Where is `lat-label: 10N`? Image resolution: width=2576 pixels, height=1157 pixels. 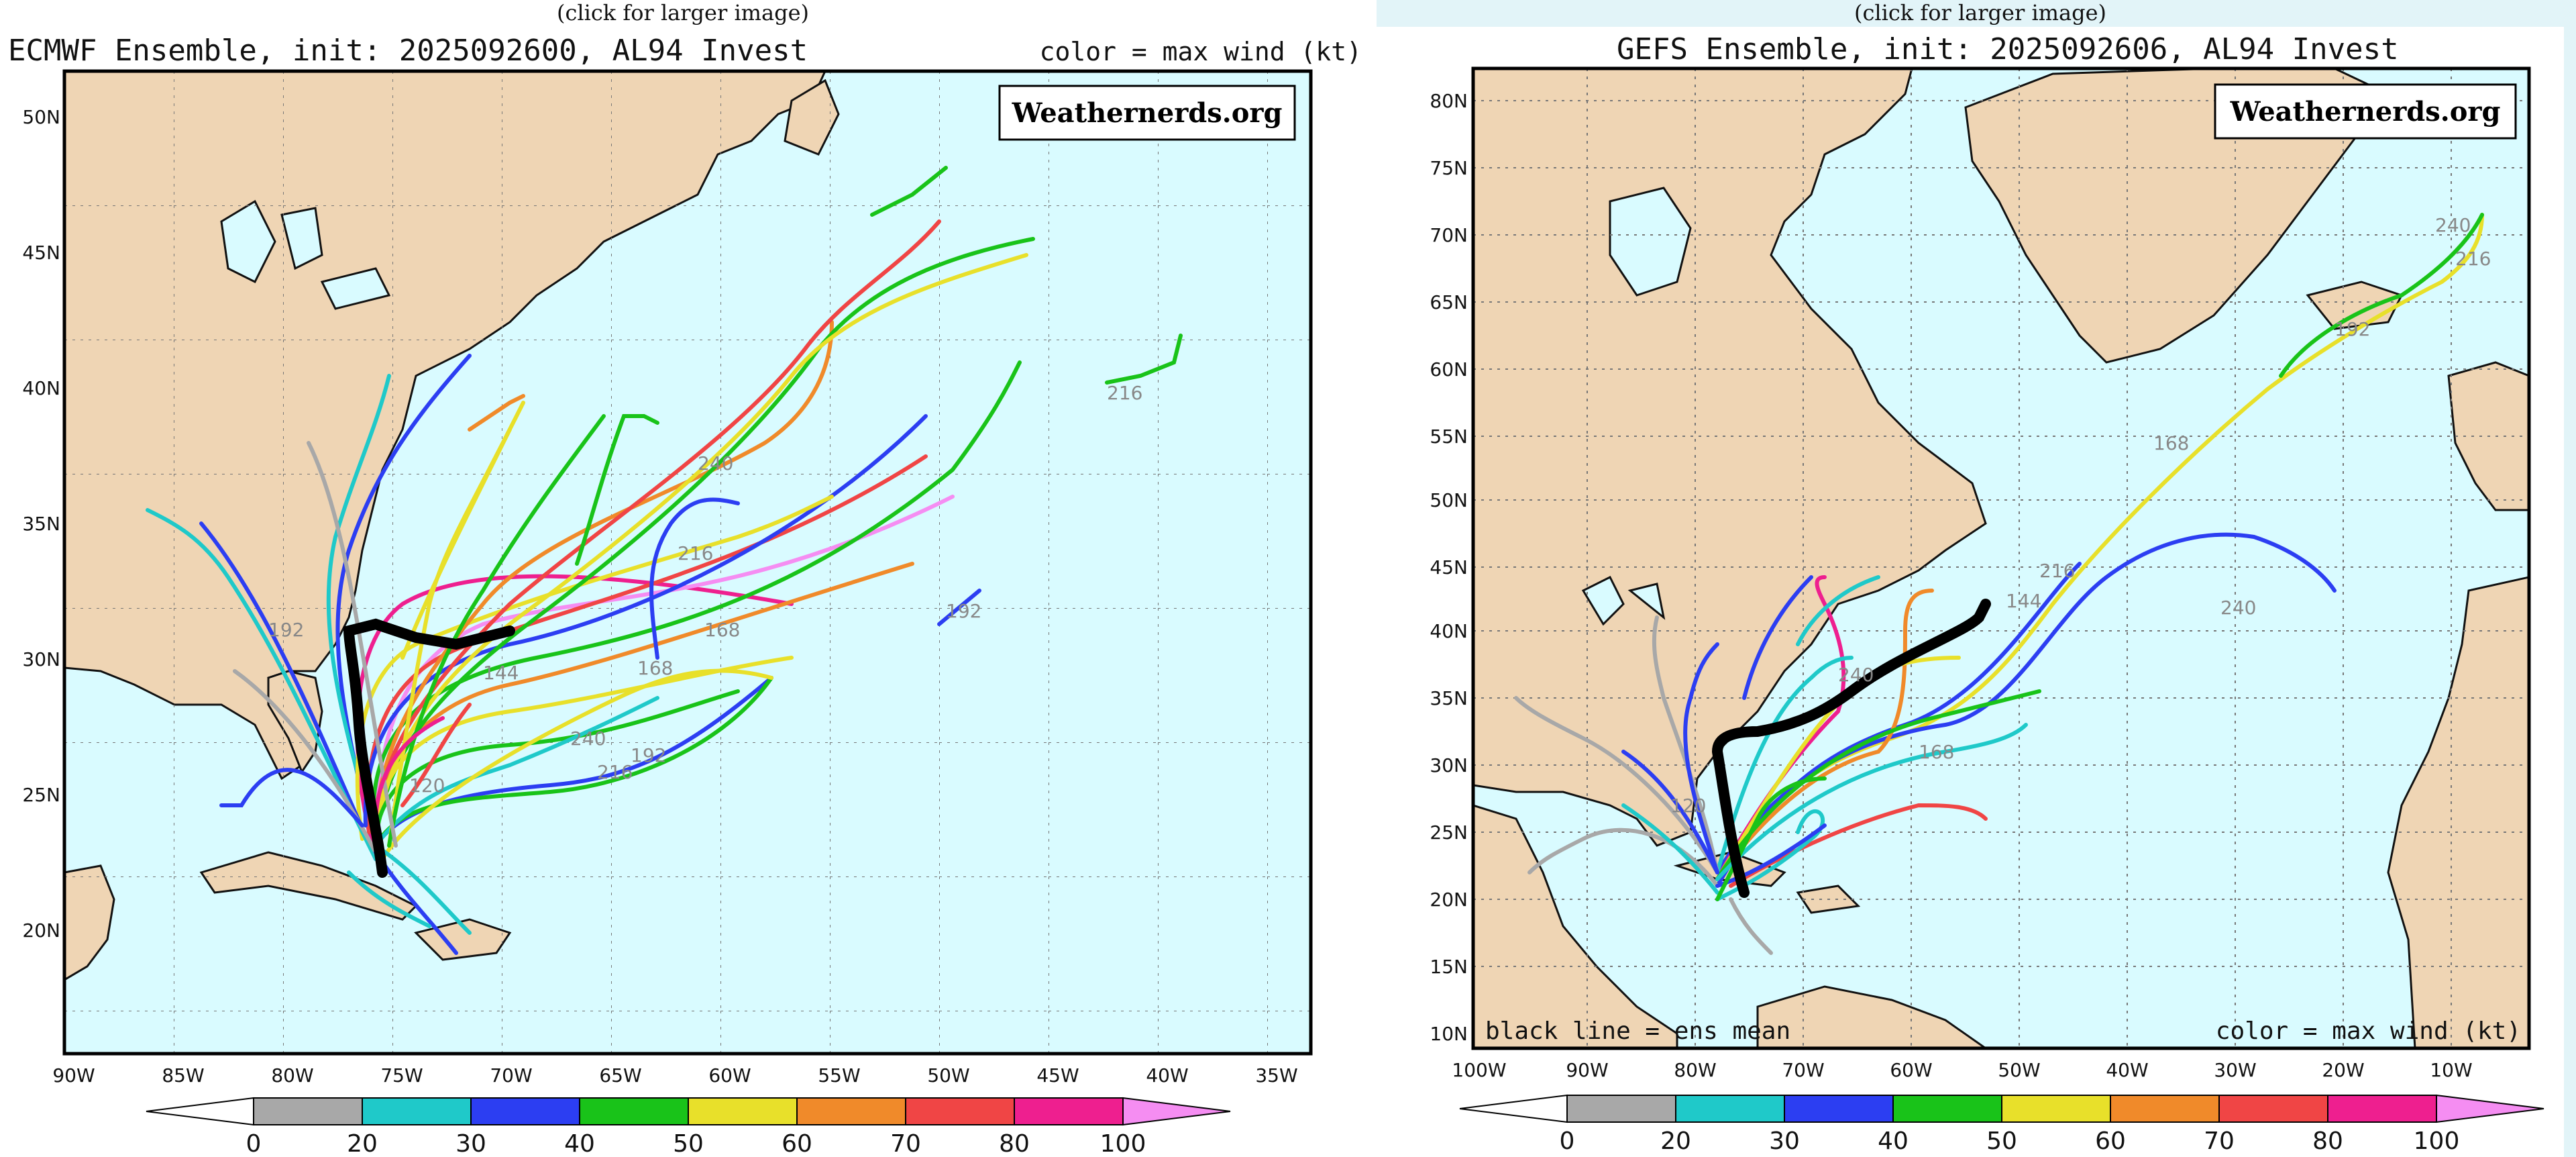 lat-label: 10N is located at coordinates (1449, 1034).